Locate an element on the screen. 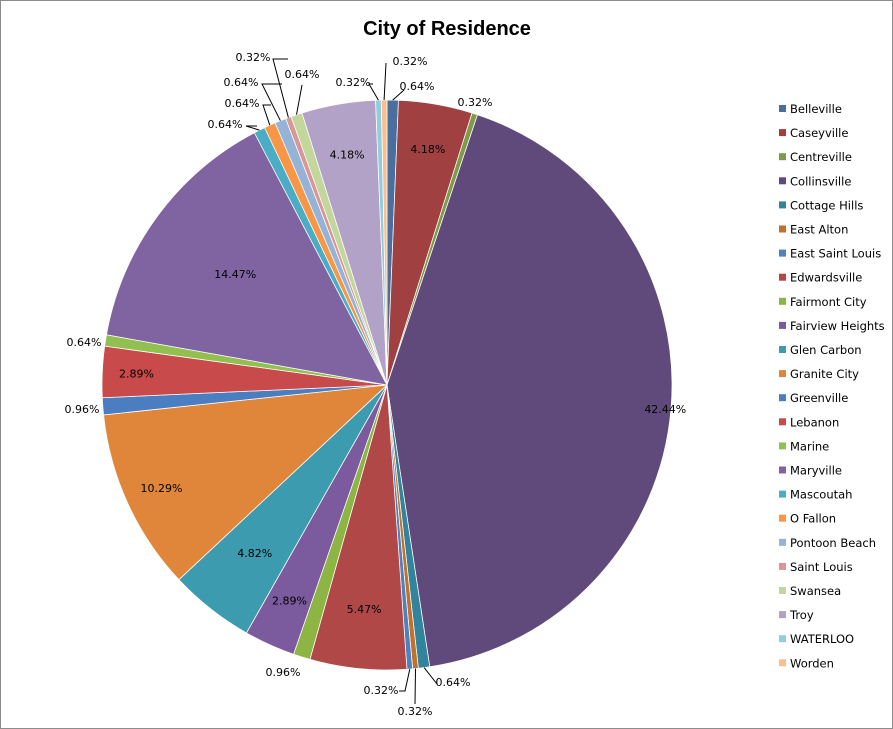 This screenshot has width=893, height=729. pie-slice-maryville is located at coordinates (247, 259).